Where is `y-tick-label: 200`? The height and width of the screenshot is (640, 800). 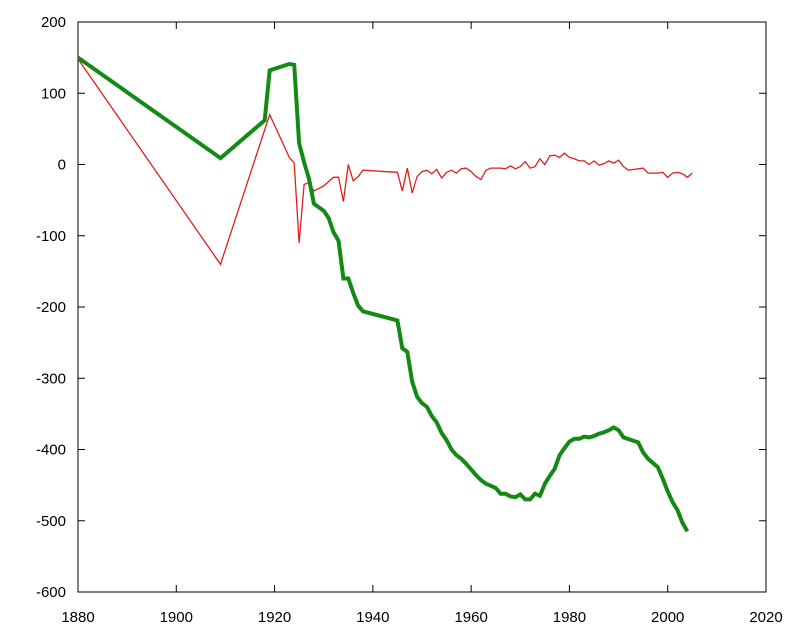 y-tick-label: 200 is located at coordinates (53, 22).